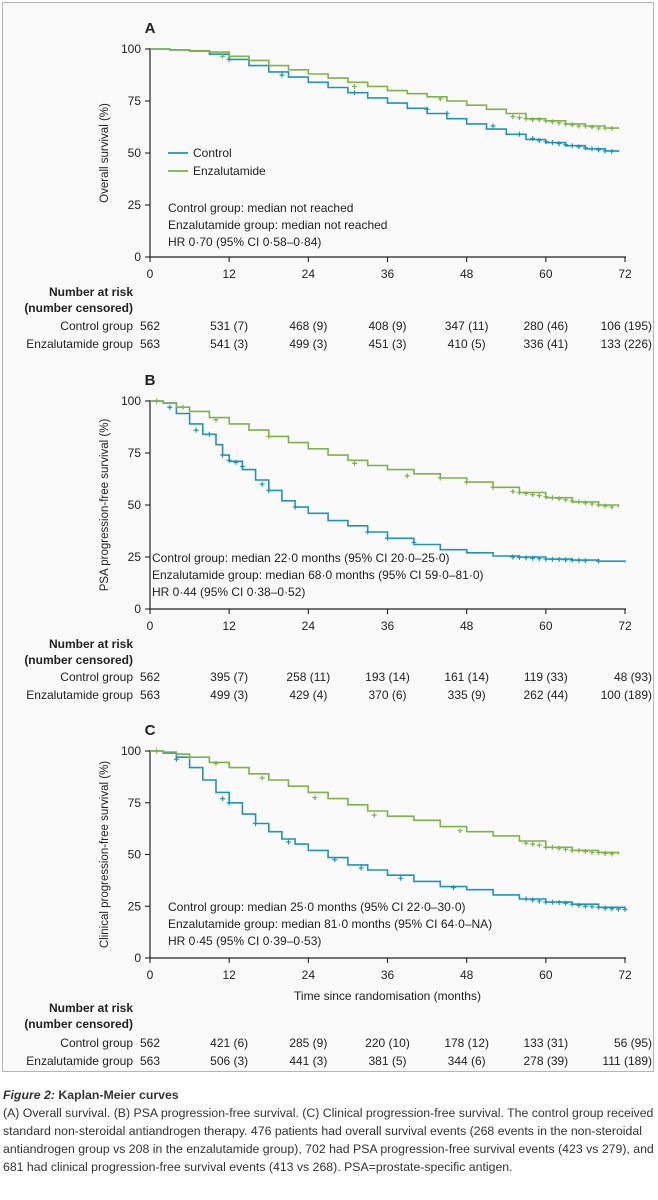 This screenshot has width=658, height=1200. What do you see at coordinates (466, 677) in the screenshot?
I see `risk-cell-control: 161 (14)` at bounding box center [466, 677].